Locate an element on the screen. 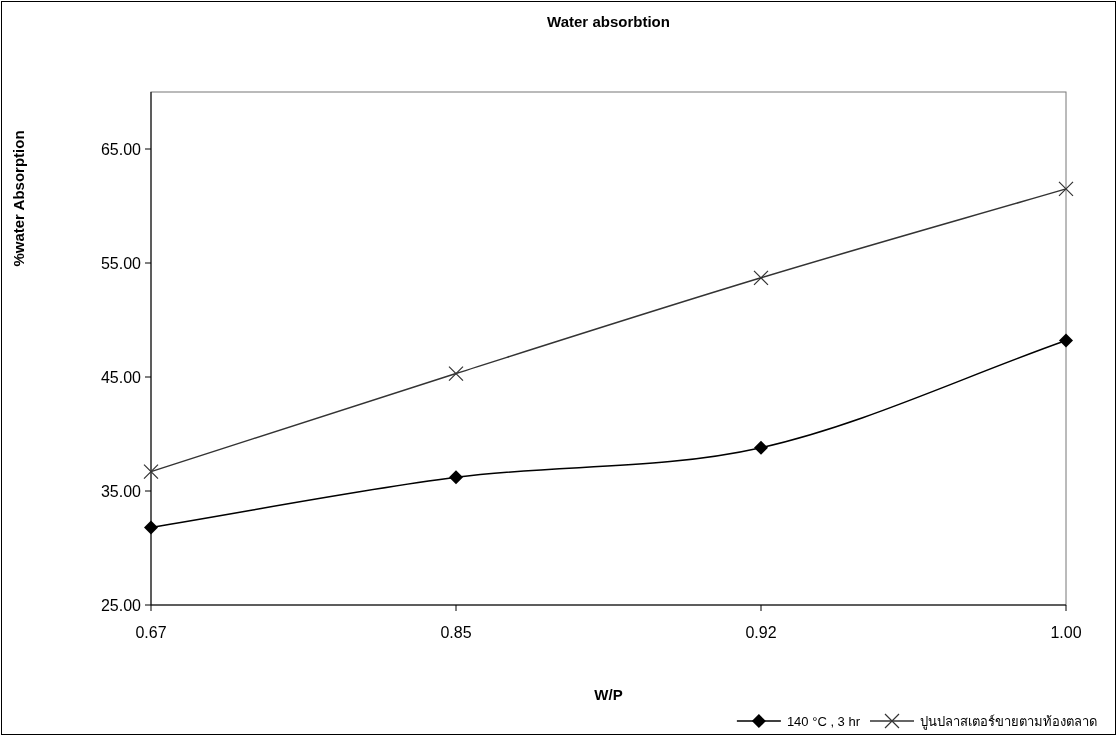 This screenshot has height=736, width=1117. y-axis-title: %water Absorption is located at coordinates (18, 198).